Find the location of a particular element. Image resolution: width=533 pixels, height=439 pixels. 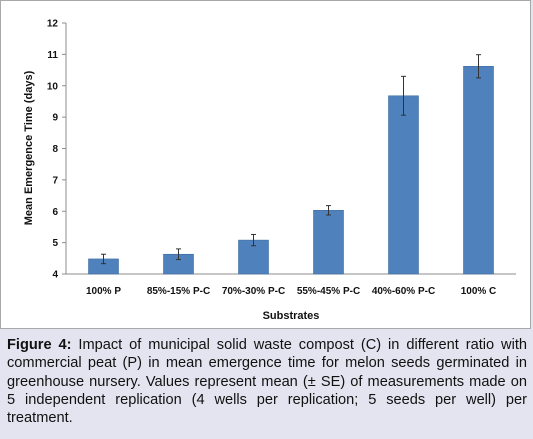

x-tick-label: 100% P is located at coordinates (103, 291).